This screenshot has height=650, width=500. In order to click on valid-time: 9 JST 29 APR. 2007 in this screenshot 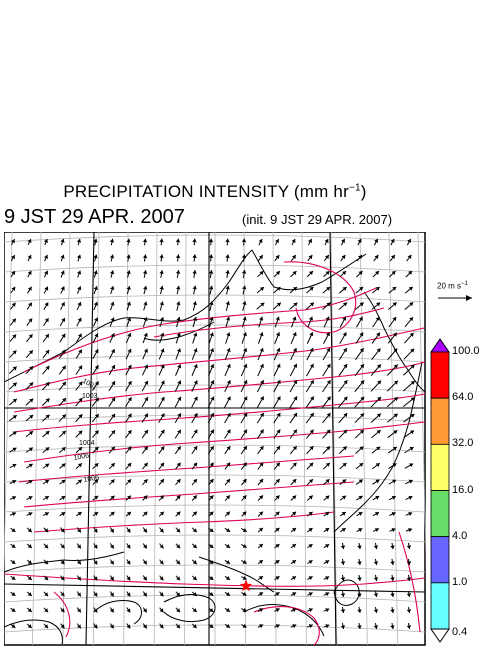, I will do `click(94, 217)`.